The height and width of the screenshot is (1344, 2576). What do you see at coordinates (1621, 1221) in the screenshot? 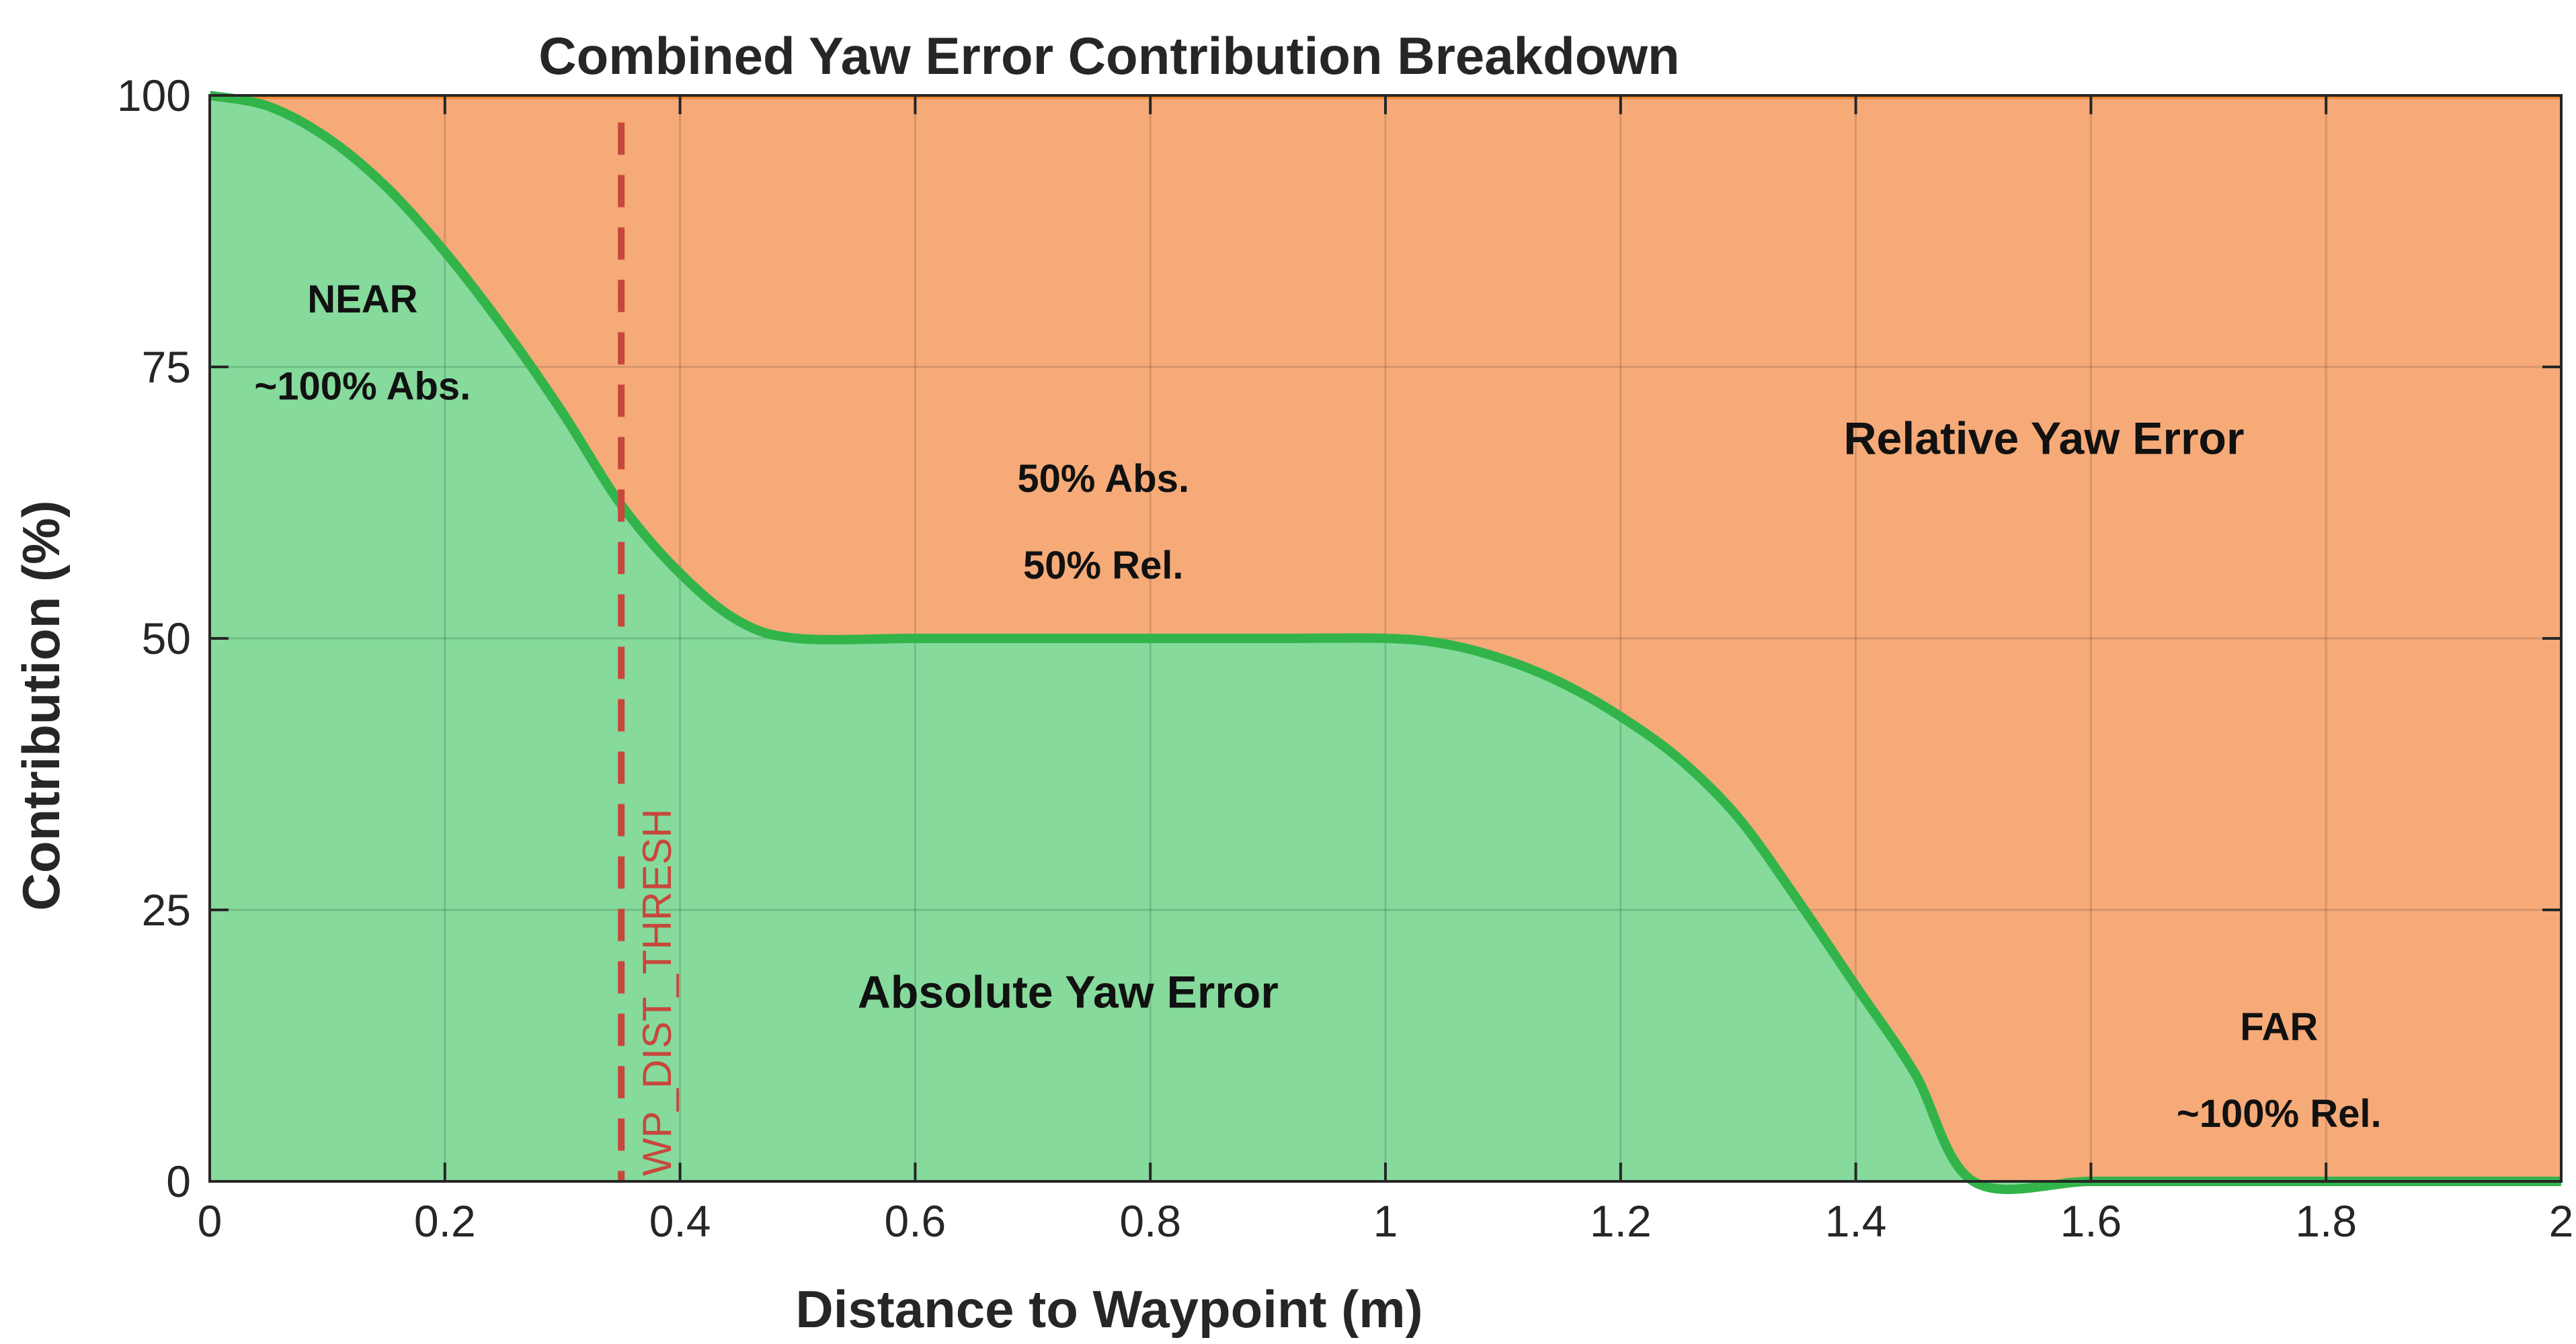
I see `x-tick-label: 1.2` at bounding box center [1621, 1221].